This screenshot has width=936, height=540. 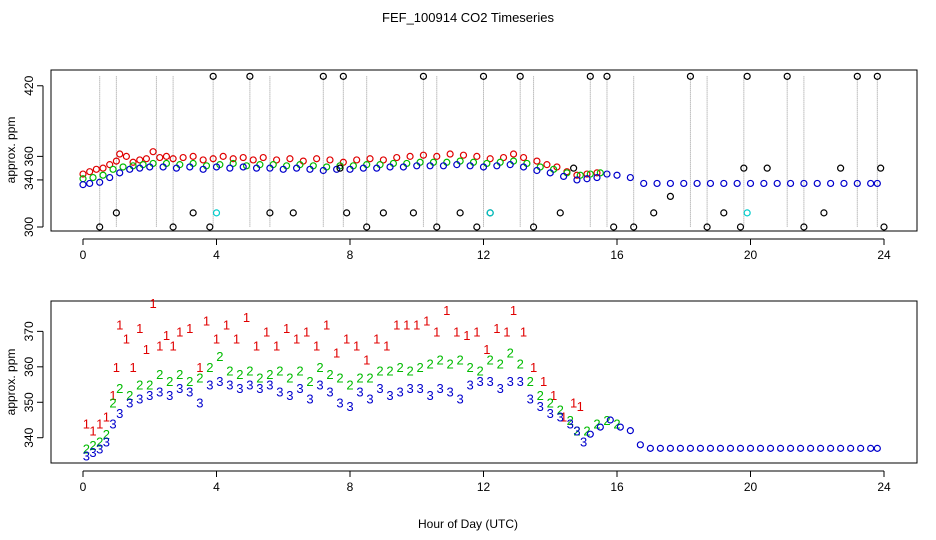 I want to click on y-tick-label: 370, so click(x=29, y=331).